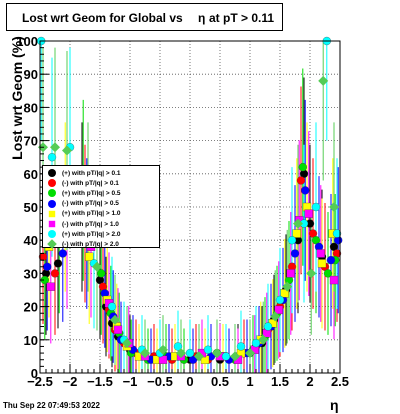 The height and width of the screenshot is (414, 400). Describe the element at coordinates (202, 18) in the screenshot. I see `title-eta-symbol: η` at that location.